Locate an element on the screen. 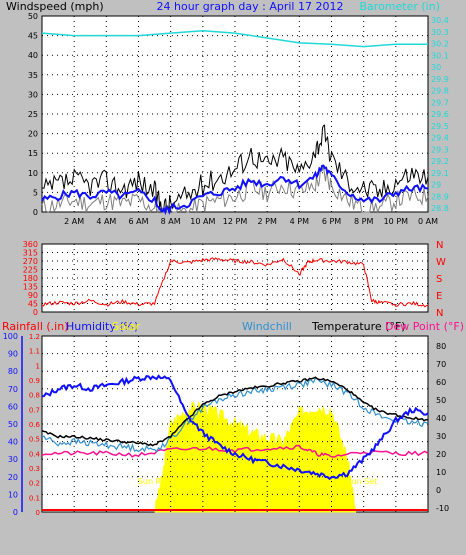 Image resolution: width=466 pixels, height=555 pixels. time-tick-label: 2 AM is located at coordinates (74, 221).